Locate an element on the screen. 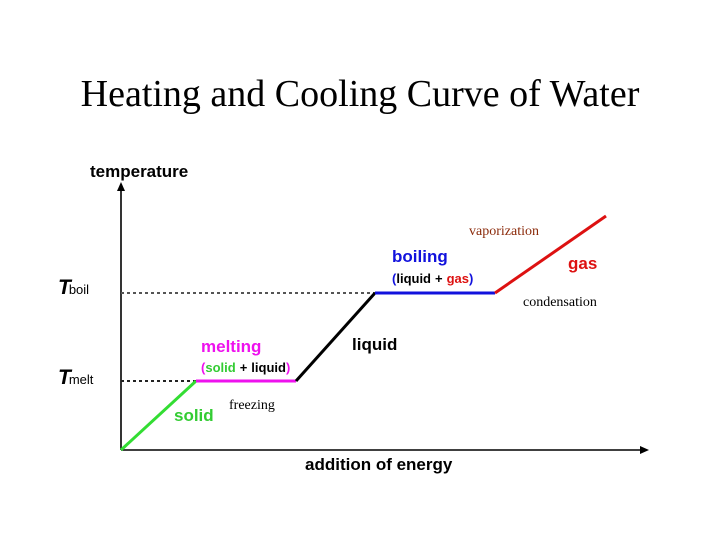 The height and width of the screenshot is (540, 720). t-melt-symbol: T is located at coordinates (65, 377).